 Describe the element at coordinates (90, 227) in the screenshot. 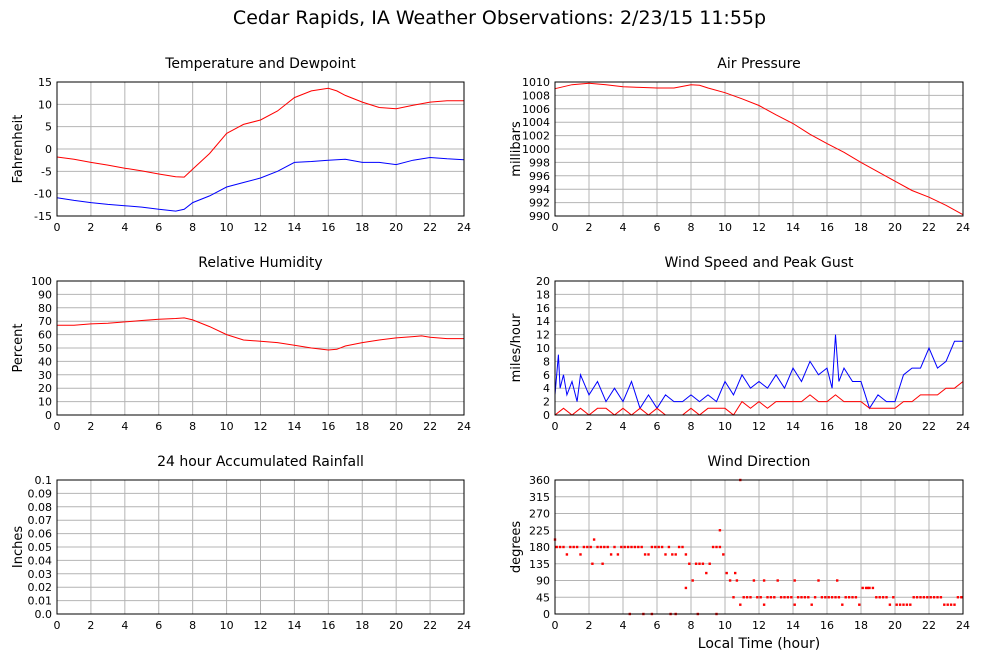

I see `temp-xtick-label-1: 2` at that location.